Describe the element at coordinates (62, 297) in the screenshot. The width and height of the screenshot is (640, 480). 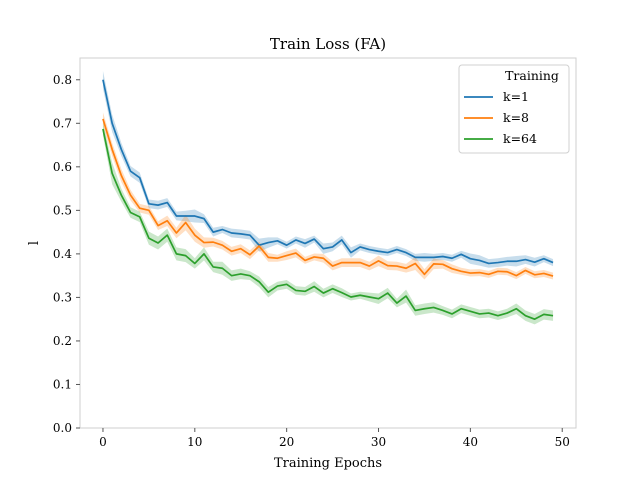
I see `y-tick-label: 0.3` at that location.